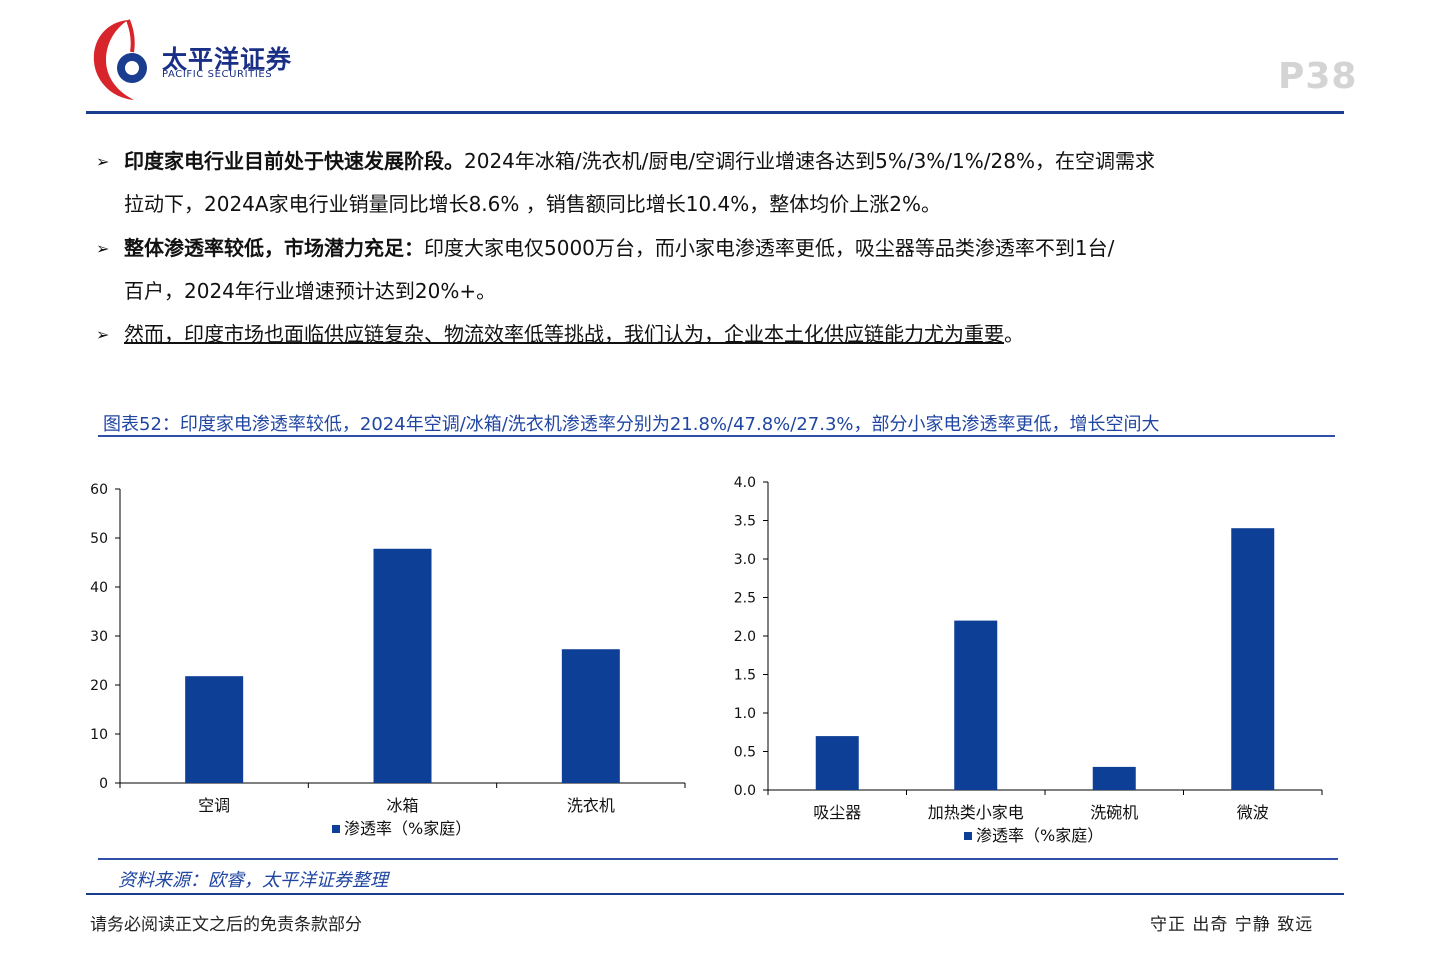 The width and height of the screenshot is (1440, 965). Describe the element at coordinates (769, 248) in the screenshot. I see `bullet-text: 印度大家电仅5000万台，而小家电渗透率更低，吸尘器等品类渗透率不到1台/` at that location.